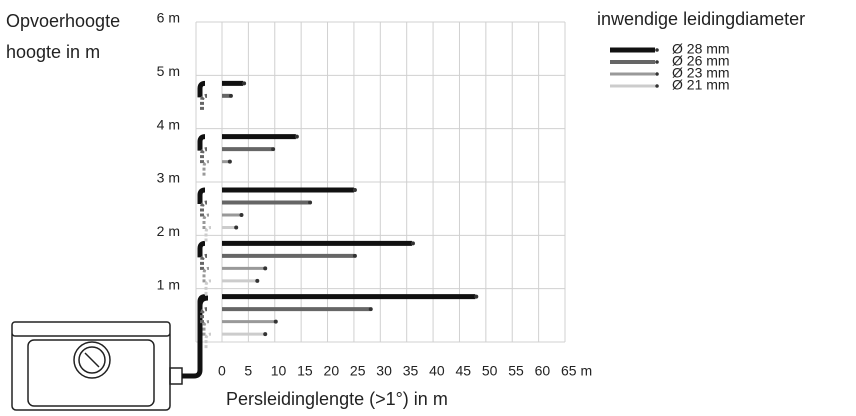  What do you see at coordinates (358, 371) in the screenshot?
I see `x-tick-label: 25` at bounding box center [358, 371].